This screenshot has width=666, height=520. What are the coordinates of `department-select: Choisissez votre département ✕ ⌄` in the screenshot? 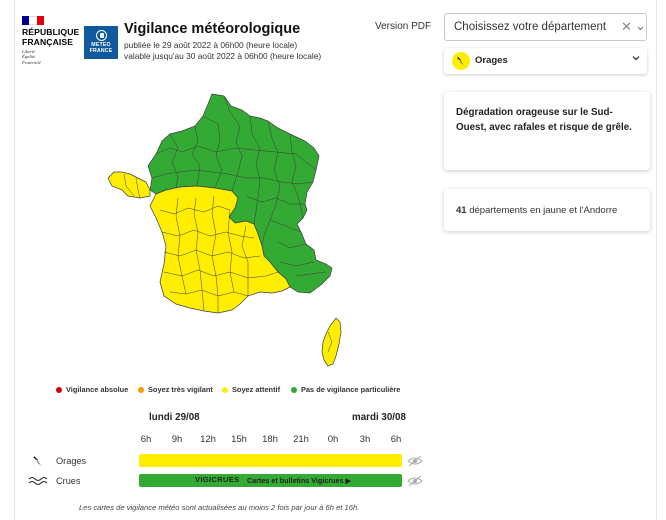 It's located at (545, 27).